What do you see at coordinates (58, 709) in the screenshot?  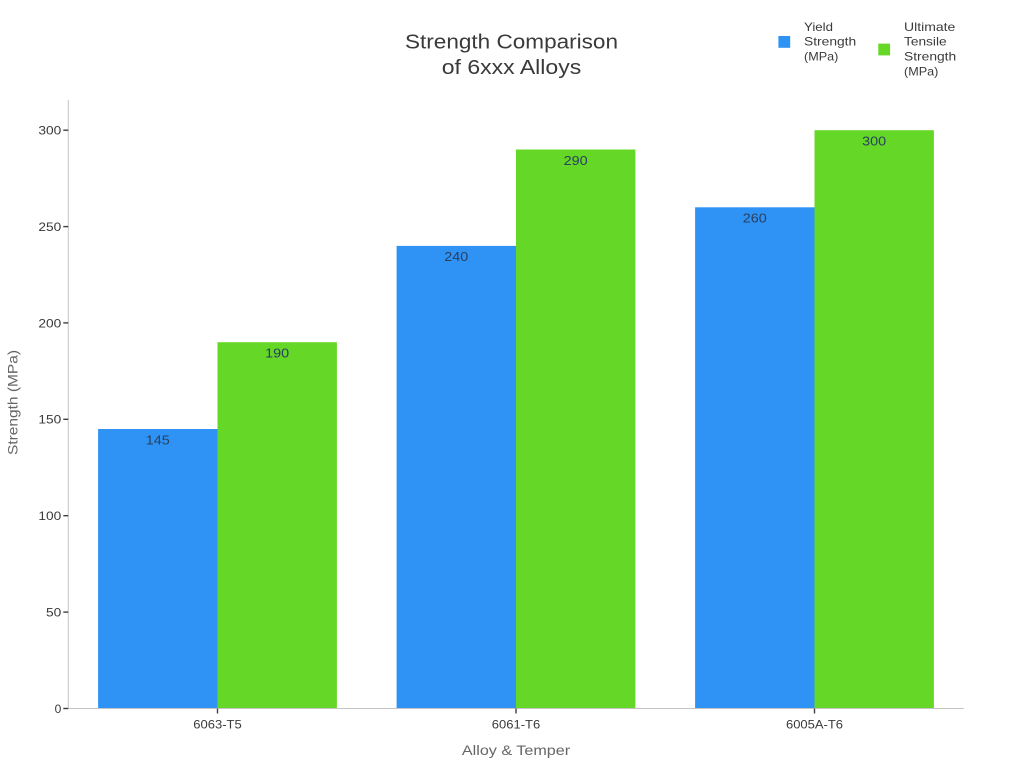 I see `svg-text: 0` at bounding box center [58, 709].